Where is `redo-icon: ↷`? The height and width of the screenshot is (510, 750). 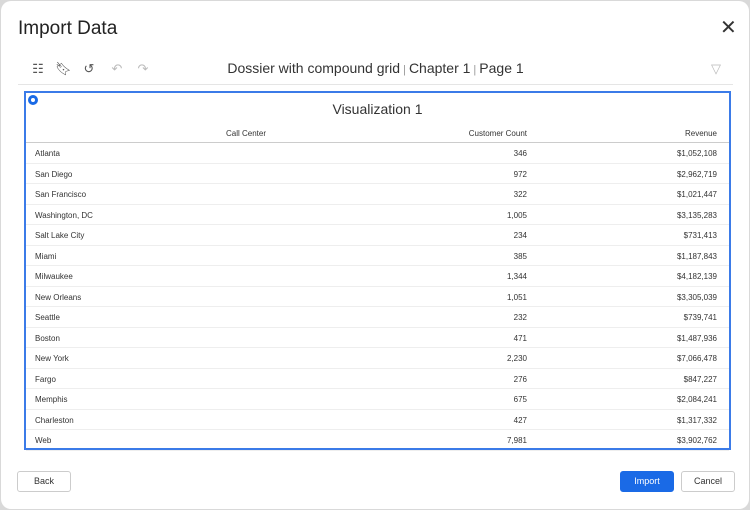
redo-icon: ↷ is located at coordinates (143, 68).